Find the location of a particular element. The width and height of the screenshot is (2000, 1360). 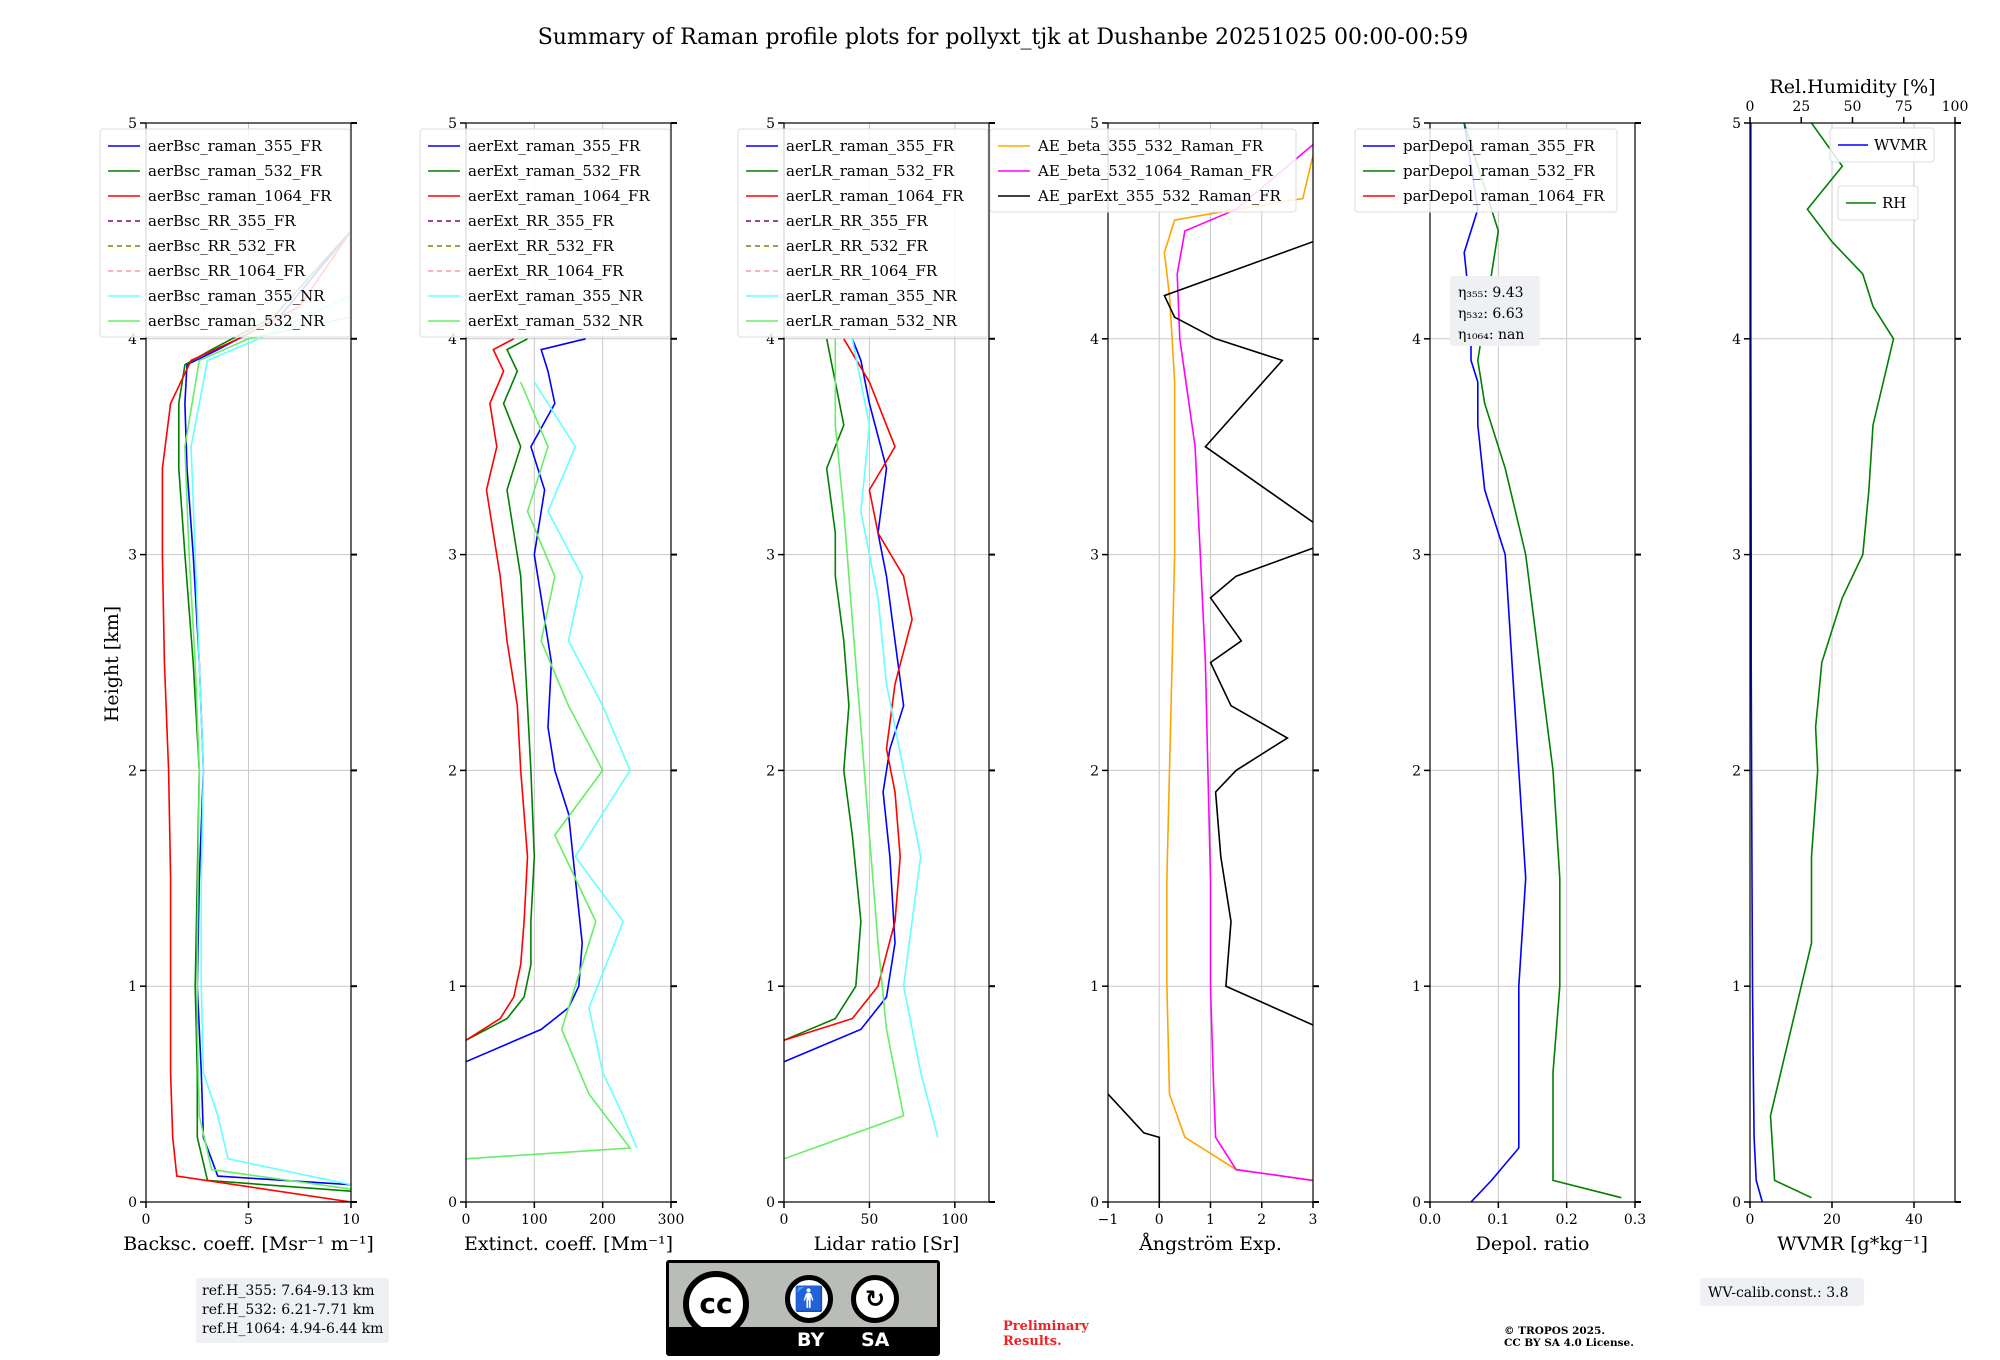

series-line-AE_beta_355_532_Raman_FR is located at coordinates (1238, 668).